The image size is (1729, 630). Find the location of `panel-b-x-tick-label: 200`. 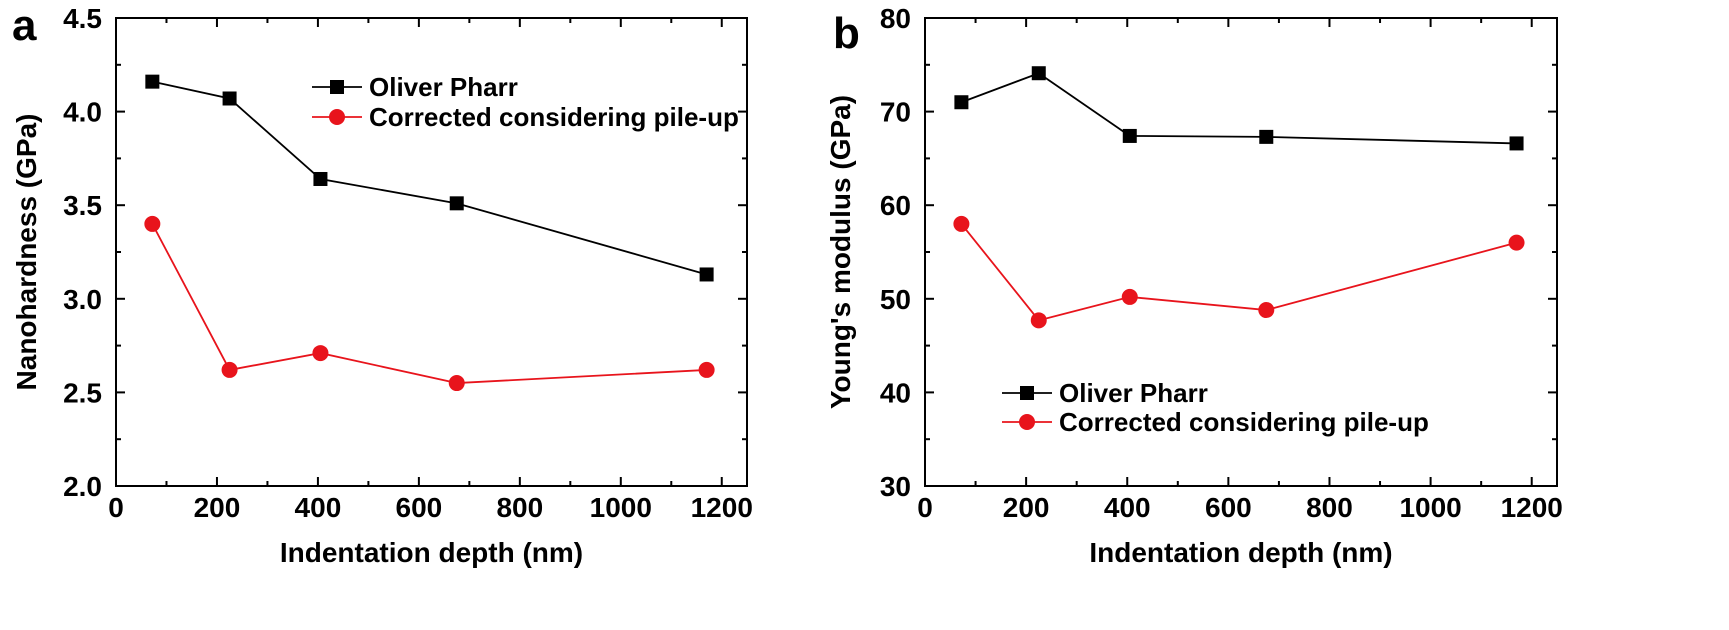

panel-b-x-tick-label: 200 is located at coordinates (1026, 507).